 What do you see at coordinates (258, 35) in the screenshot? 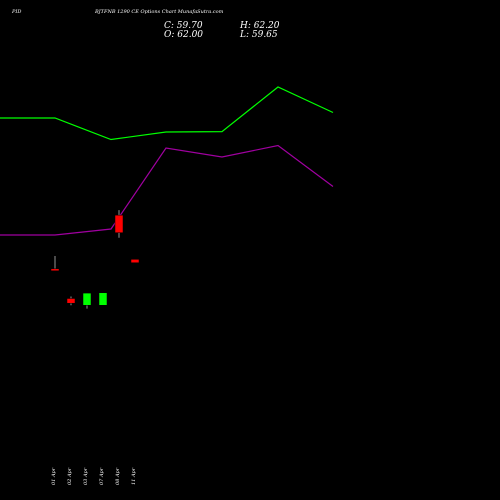
I see `low-value: L: 59.65` at bounding box center [258, 35].